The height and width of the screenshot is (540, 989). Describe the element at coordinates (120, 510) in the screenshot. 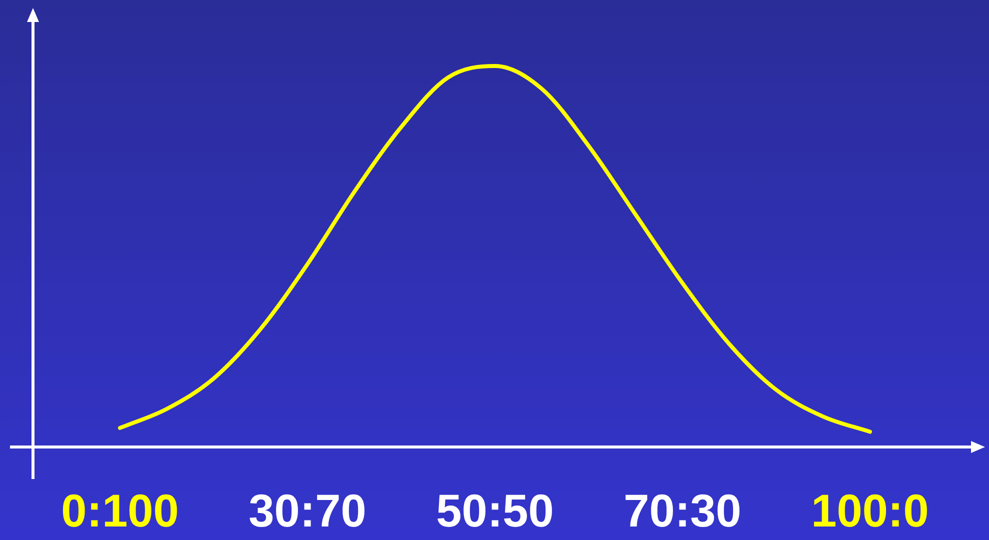

I see `x-tick-label: 0:100` at that location.